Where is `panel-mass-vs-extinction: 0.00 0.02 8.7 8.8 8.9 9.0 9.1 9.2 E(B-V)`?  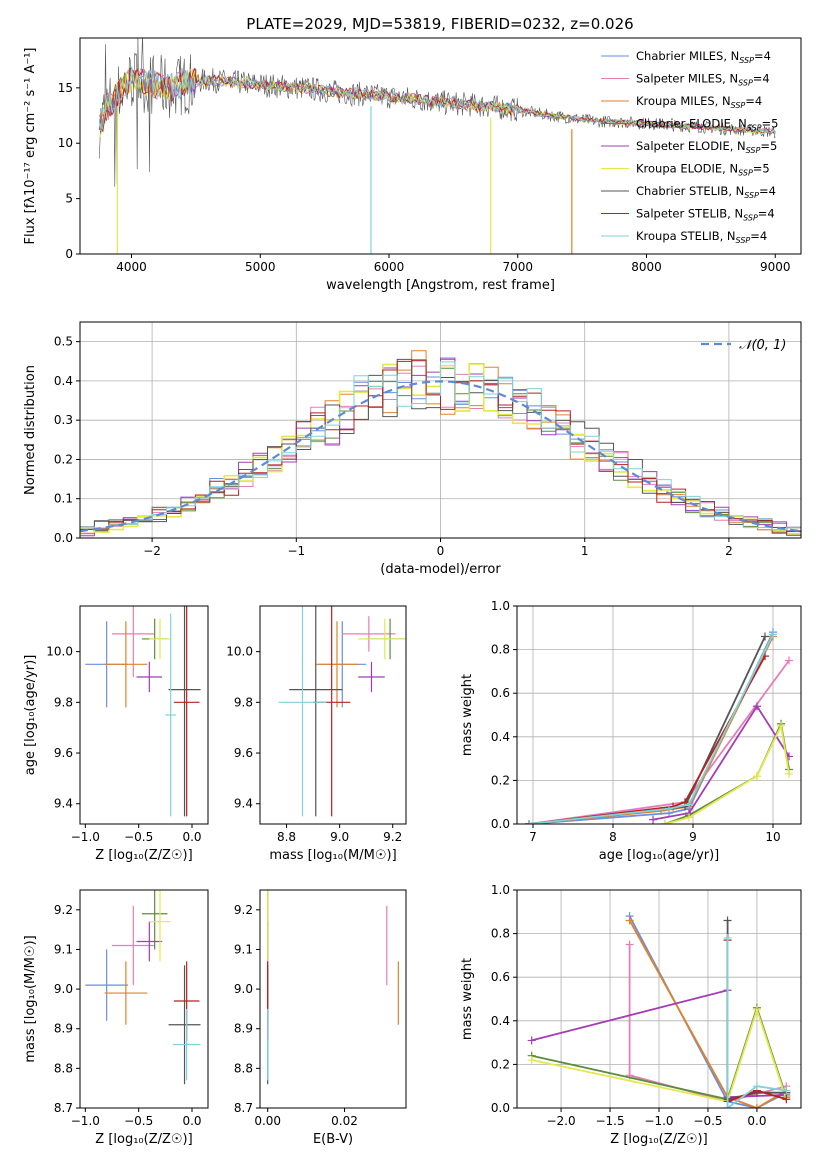
panel-mass-vs-extinction: 0.00 0.02 8.7 8.8 8.9 9.0 9.1 9.2 E(B-V) is located at coordinates (320, 1018).